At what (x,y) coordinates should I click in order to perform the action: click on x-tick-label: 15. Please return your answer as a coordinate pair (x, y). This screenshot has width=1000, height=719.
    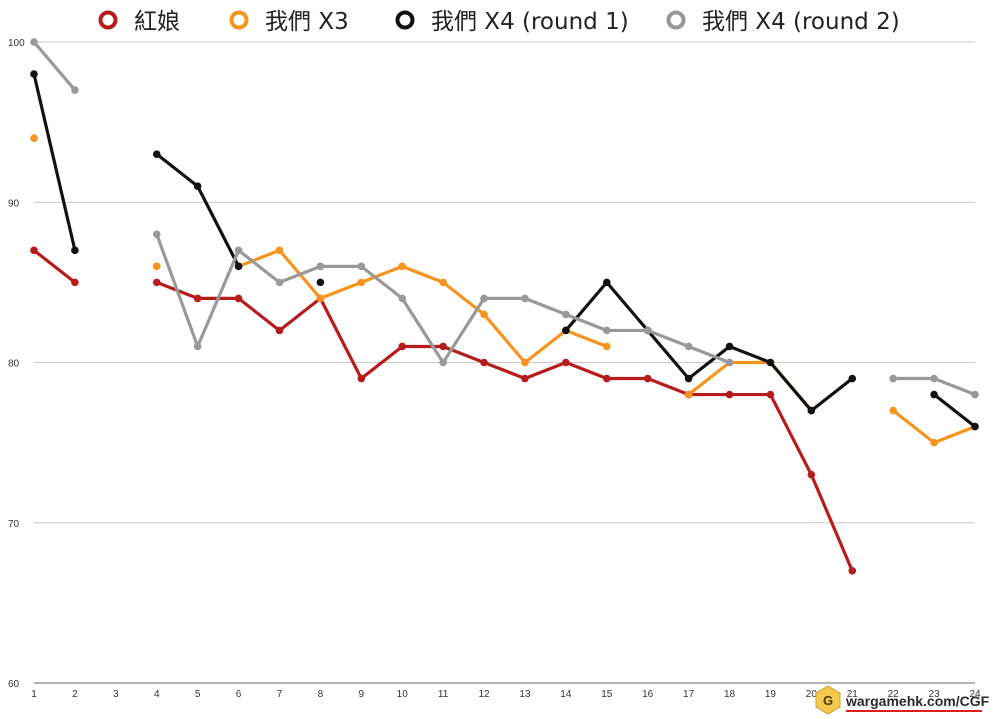
    Looking at the image, I should click on (607, 694).